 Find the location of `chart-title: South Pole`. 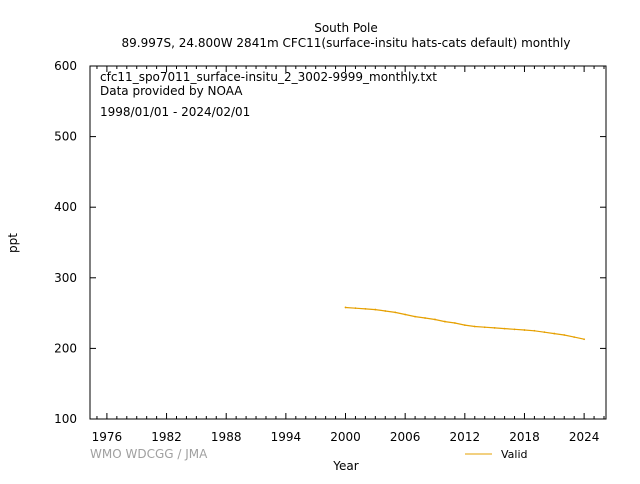

chart-title: South Pole is located at coordinates (346, 28).